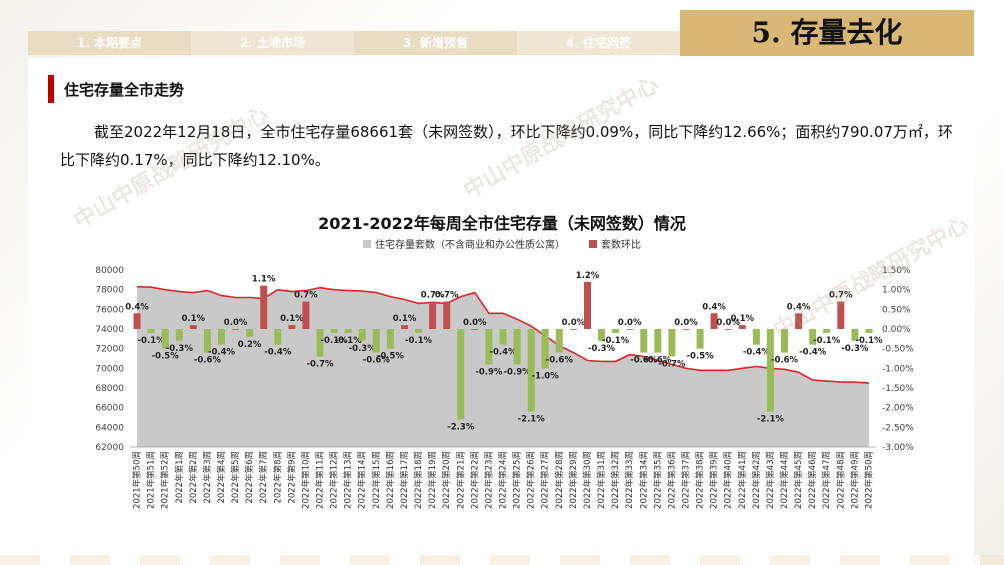  What do you see at coordinates (376, 480) in the screenshot?
I see `x-tick-17: 2022年第15周` at bounding box center [376, 480].